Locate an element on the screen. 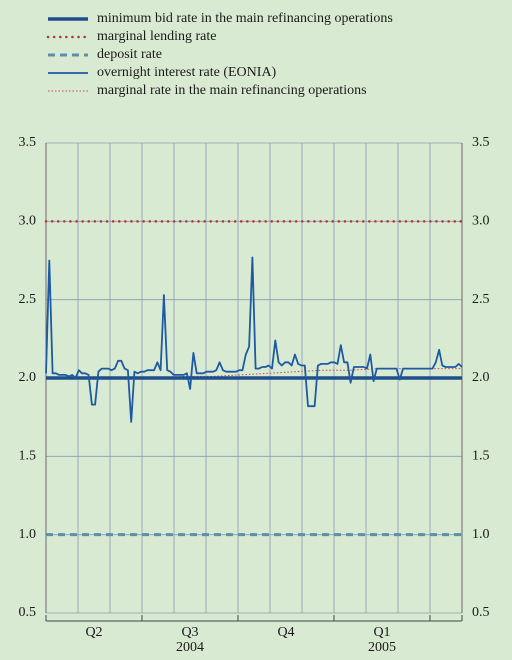  y-tick-label: 3.5 is located at coordinates (28, 142).